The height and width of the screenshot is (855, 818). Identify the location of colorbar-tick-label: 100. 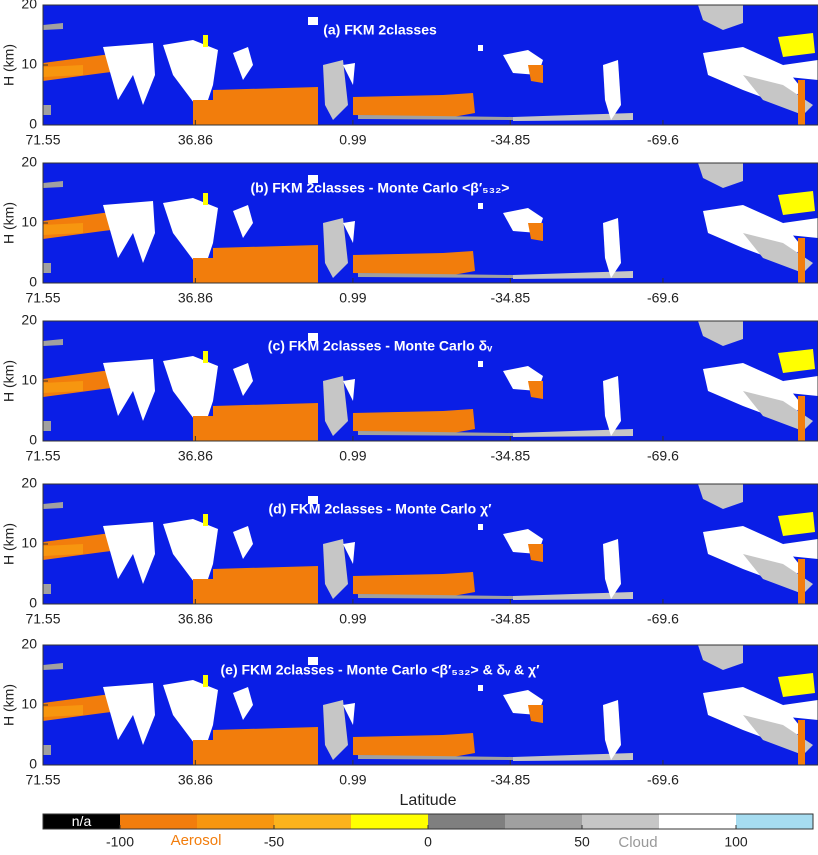
(736, 842).